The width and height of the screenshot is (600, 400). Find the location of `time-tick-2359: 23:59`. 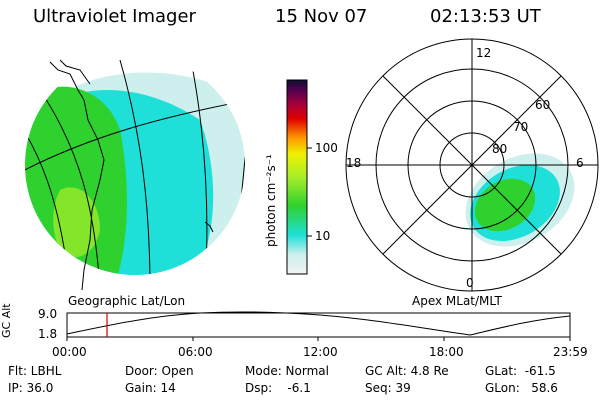

time-tick-2359: 23:59 is located at coordinates (570, 352).